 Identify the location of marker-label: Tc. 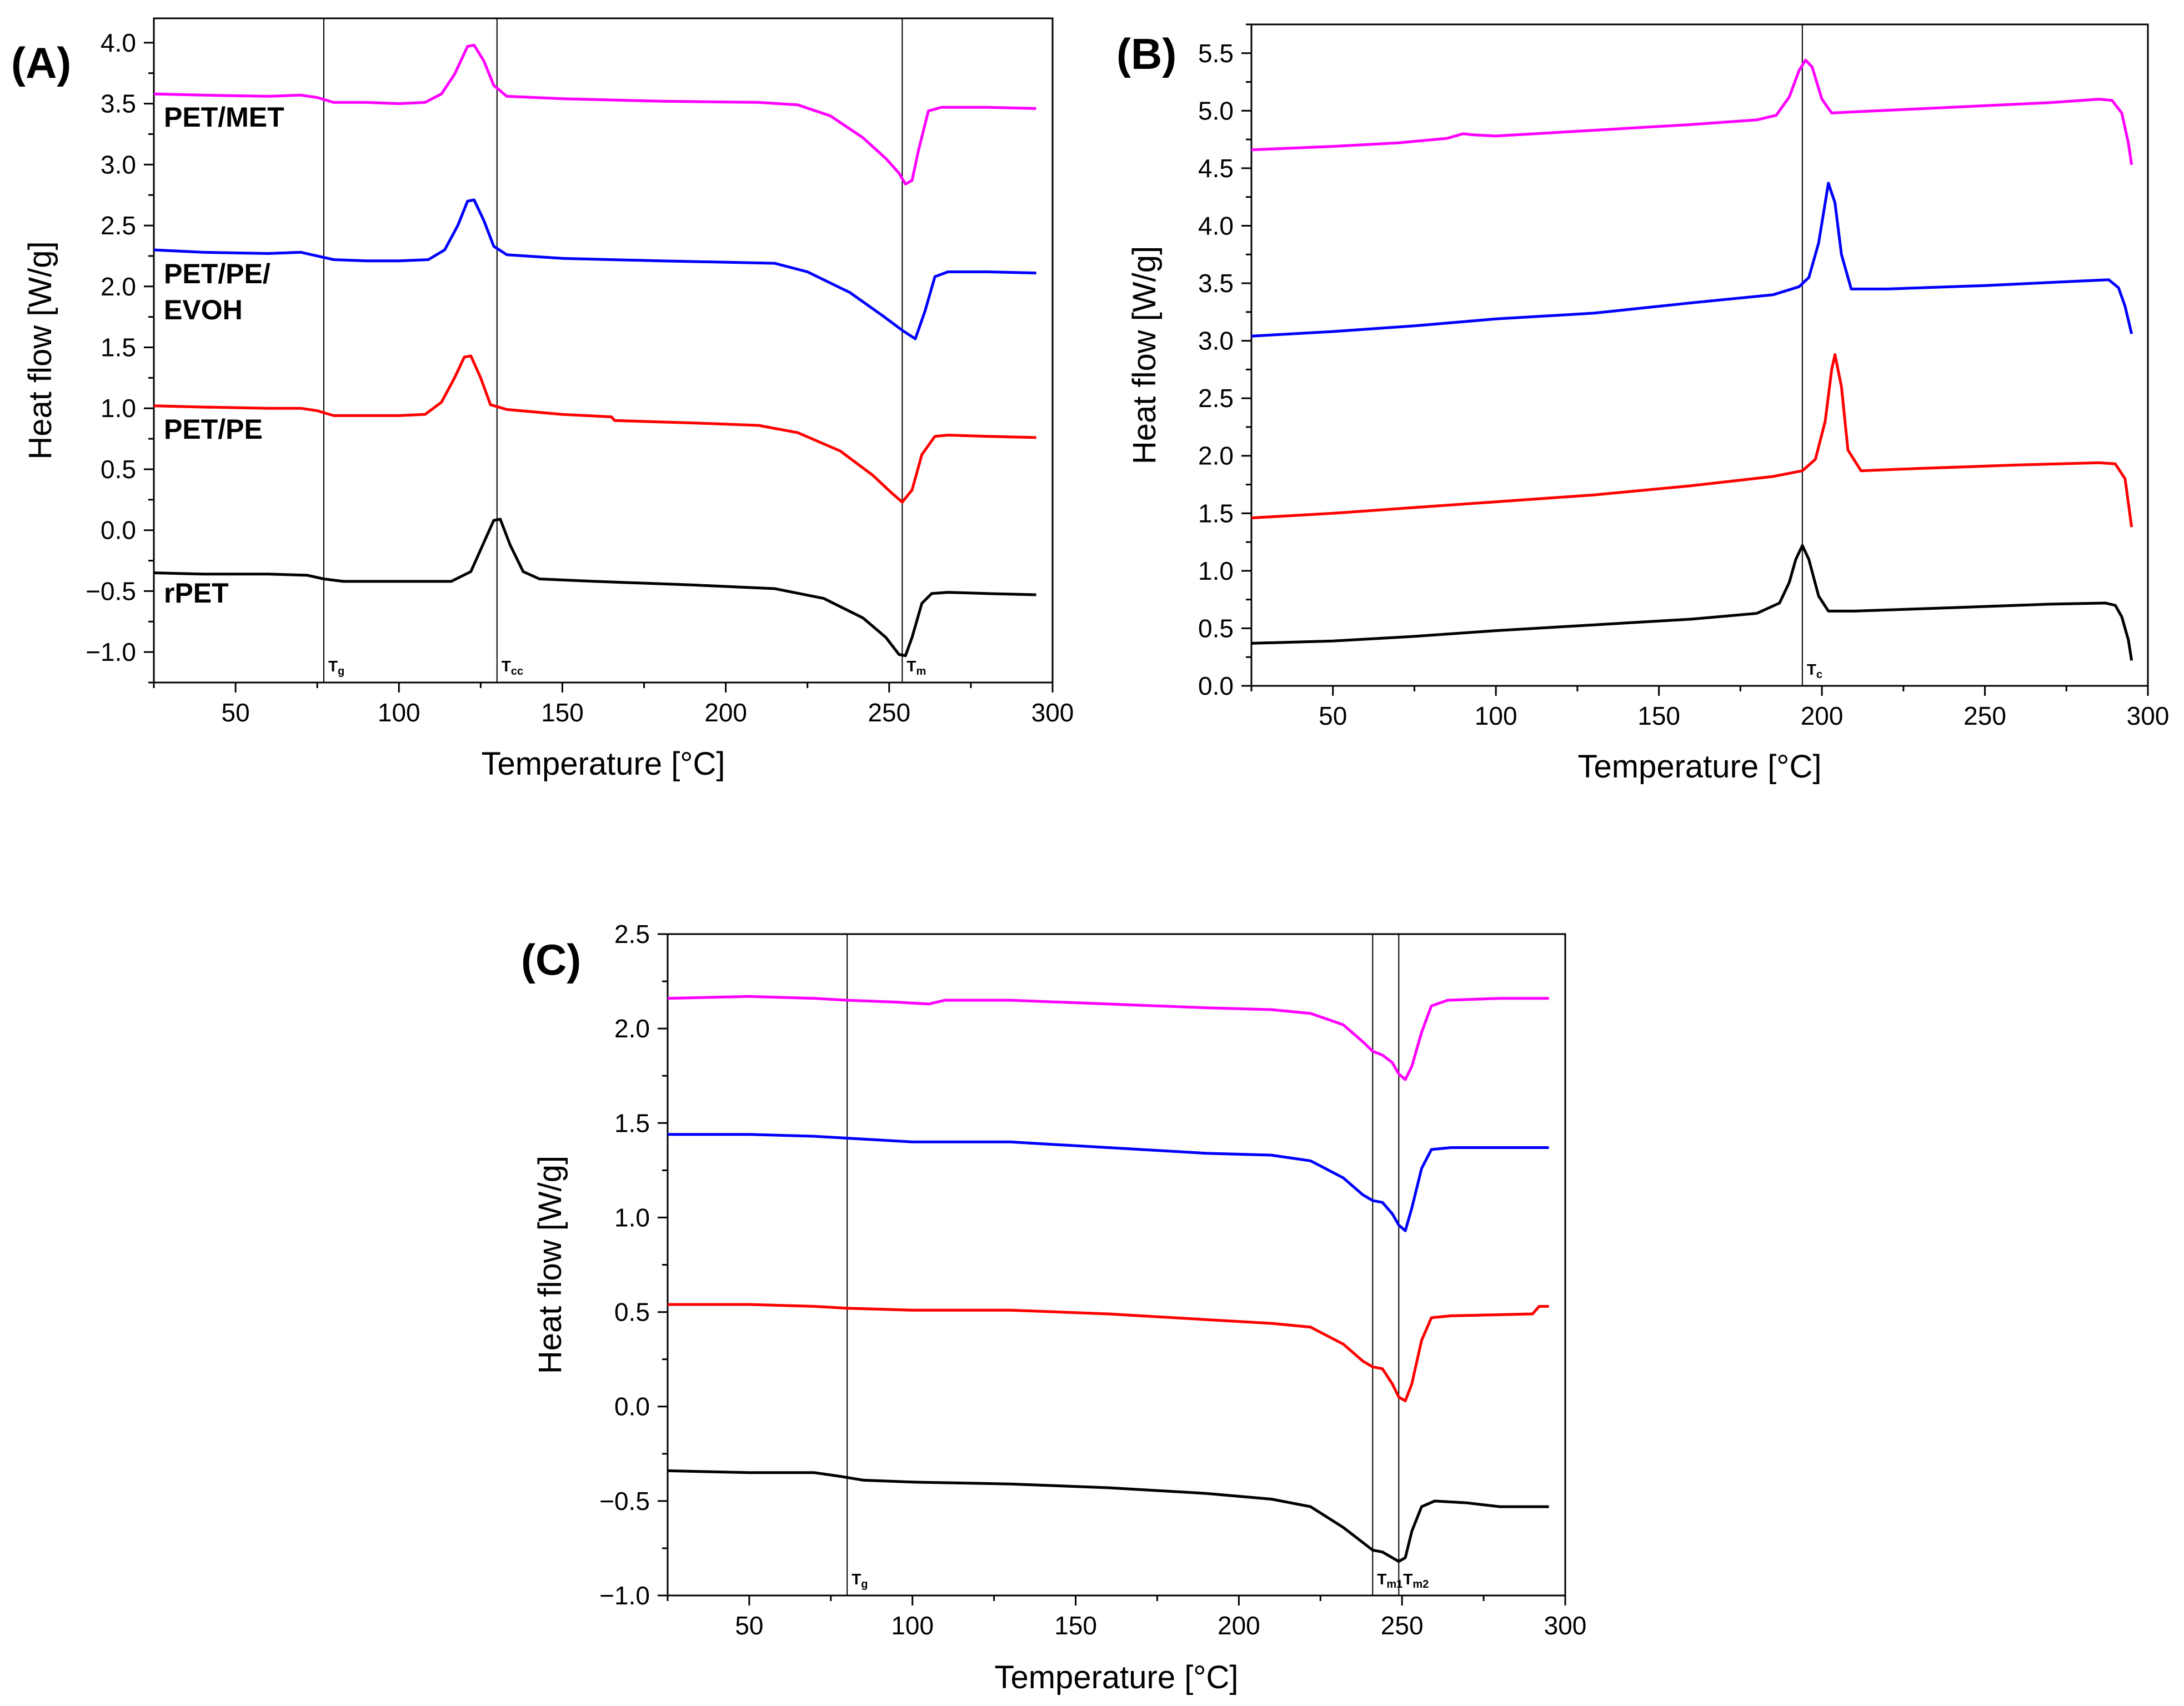
(1815, 671).